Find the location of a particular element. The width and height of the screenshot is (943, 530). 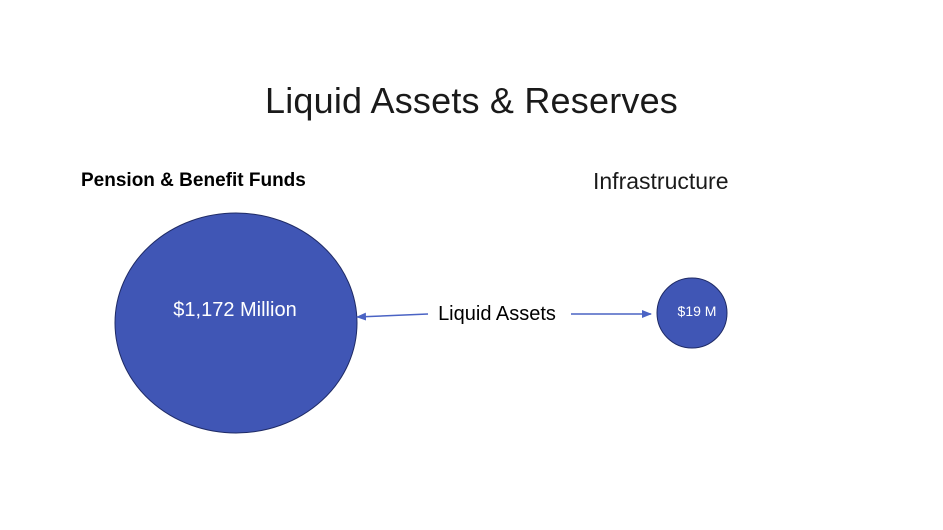

liquid-assets-label: Liquid Assets is located at coordinates (497, 314).